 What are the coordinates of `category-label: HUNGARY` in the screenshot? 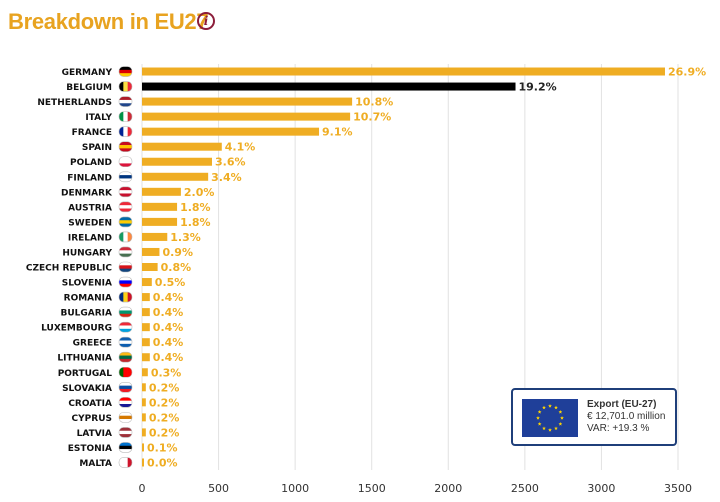 It's located at (87, 253).